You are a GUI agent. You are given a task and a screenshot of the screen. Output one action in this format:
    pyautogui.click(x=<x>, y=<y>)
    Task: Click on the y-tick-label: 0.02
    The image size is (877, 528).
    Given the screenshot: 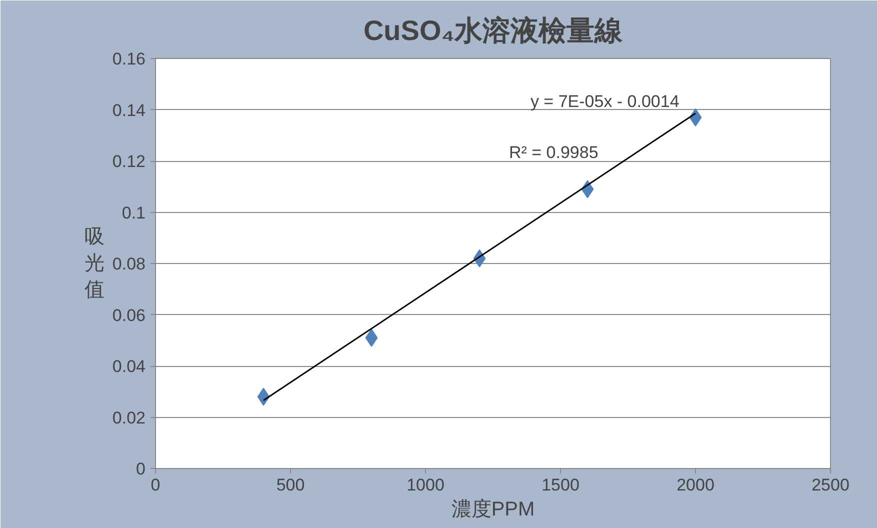 What is the action you would take?
    pyautogui.click(x=129, y=418)
    